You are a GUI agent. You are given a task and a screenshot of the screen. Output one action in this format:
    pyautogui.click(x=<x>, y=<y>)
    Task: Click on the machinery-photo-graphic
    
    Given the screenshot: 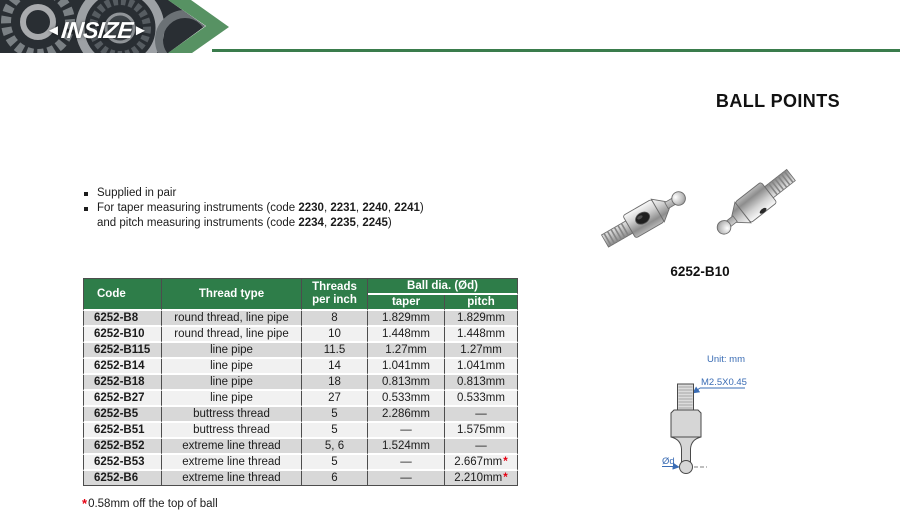 What is the action you would take?
    pyautogui.click(x=102, y=26)
    